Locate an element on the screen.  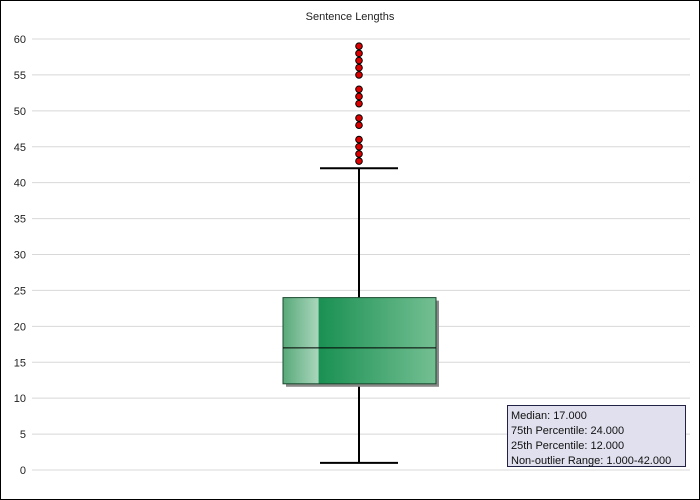
y-tick-label: 35 is located at coordinates (20, 220).